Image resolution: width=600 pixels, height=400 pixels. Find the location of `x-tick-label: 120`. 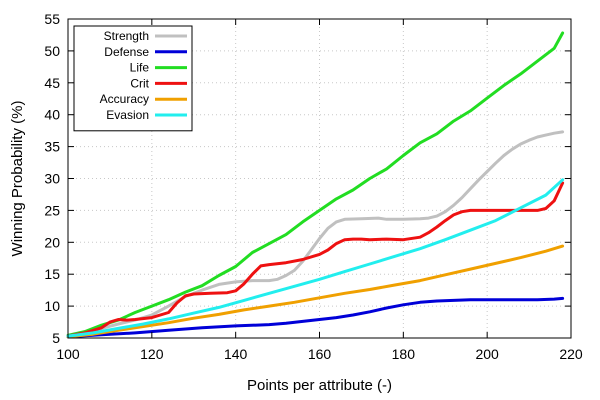

x-tick-label: 120 is located at coordinates (152, 354).